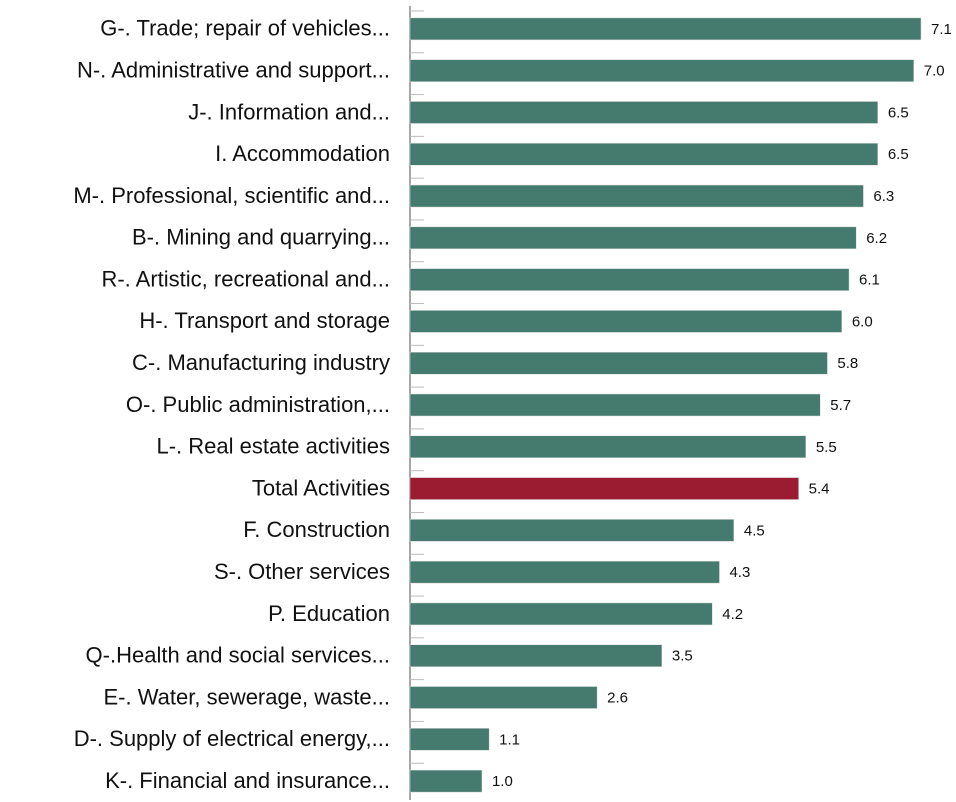 The image size is (956, 802). I want to click on value-label: 1.1, so click(509, 739).